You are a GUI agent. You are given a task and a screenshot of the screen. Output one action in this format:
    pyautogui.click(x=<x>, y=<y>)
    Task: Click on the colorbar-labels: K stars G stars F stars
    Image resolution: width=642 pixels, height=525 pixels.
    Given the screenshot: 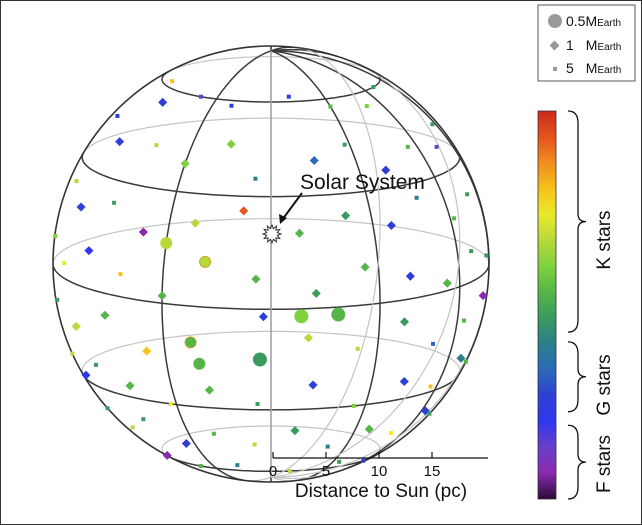 What is the action you would take?
    pyautogui.click(x=604, y=351)
    